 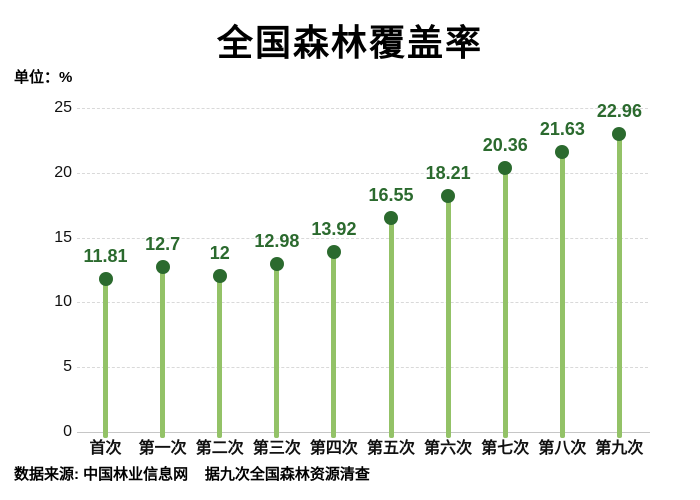 I want to click on x-tick-label: 第六次, so click(x=448, y=448).